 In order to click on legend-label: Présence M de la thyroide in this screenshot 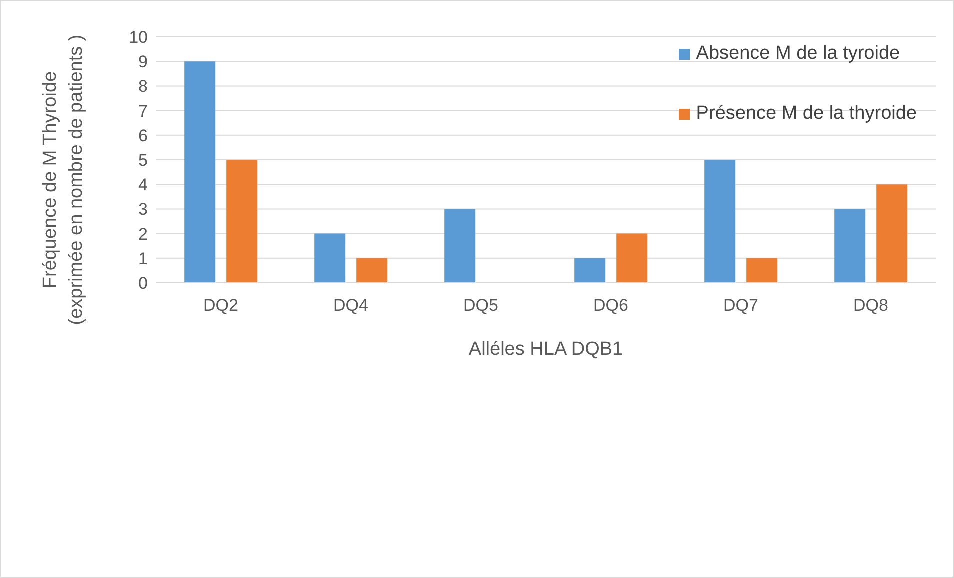, I will do `click(806, 114)`.